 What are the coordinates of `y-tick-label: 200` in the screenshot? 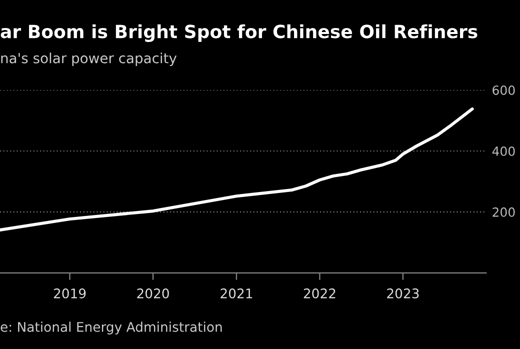 It's located at (503, 212).